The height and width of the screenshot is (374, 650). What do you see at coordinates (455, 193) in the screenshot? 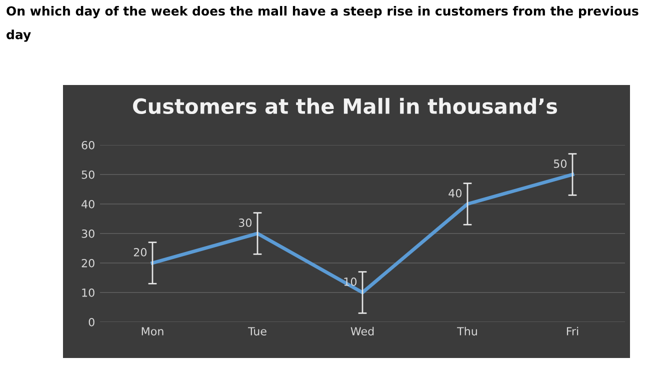
I see `data-label: 40` at bounding box center [455, 193].